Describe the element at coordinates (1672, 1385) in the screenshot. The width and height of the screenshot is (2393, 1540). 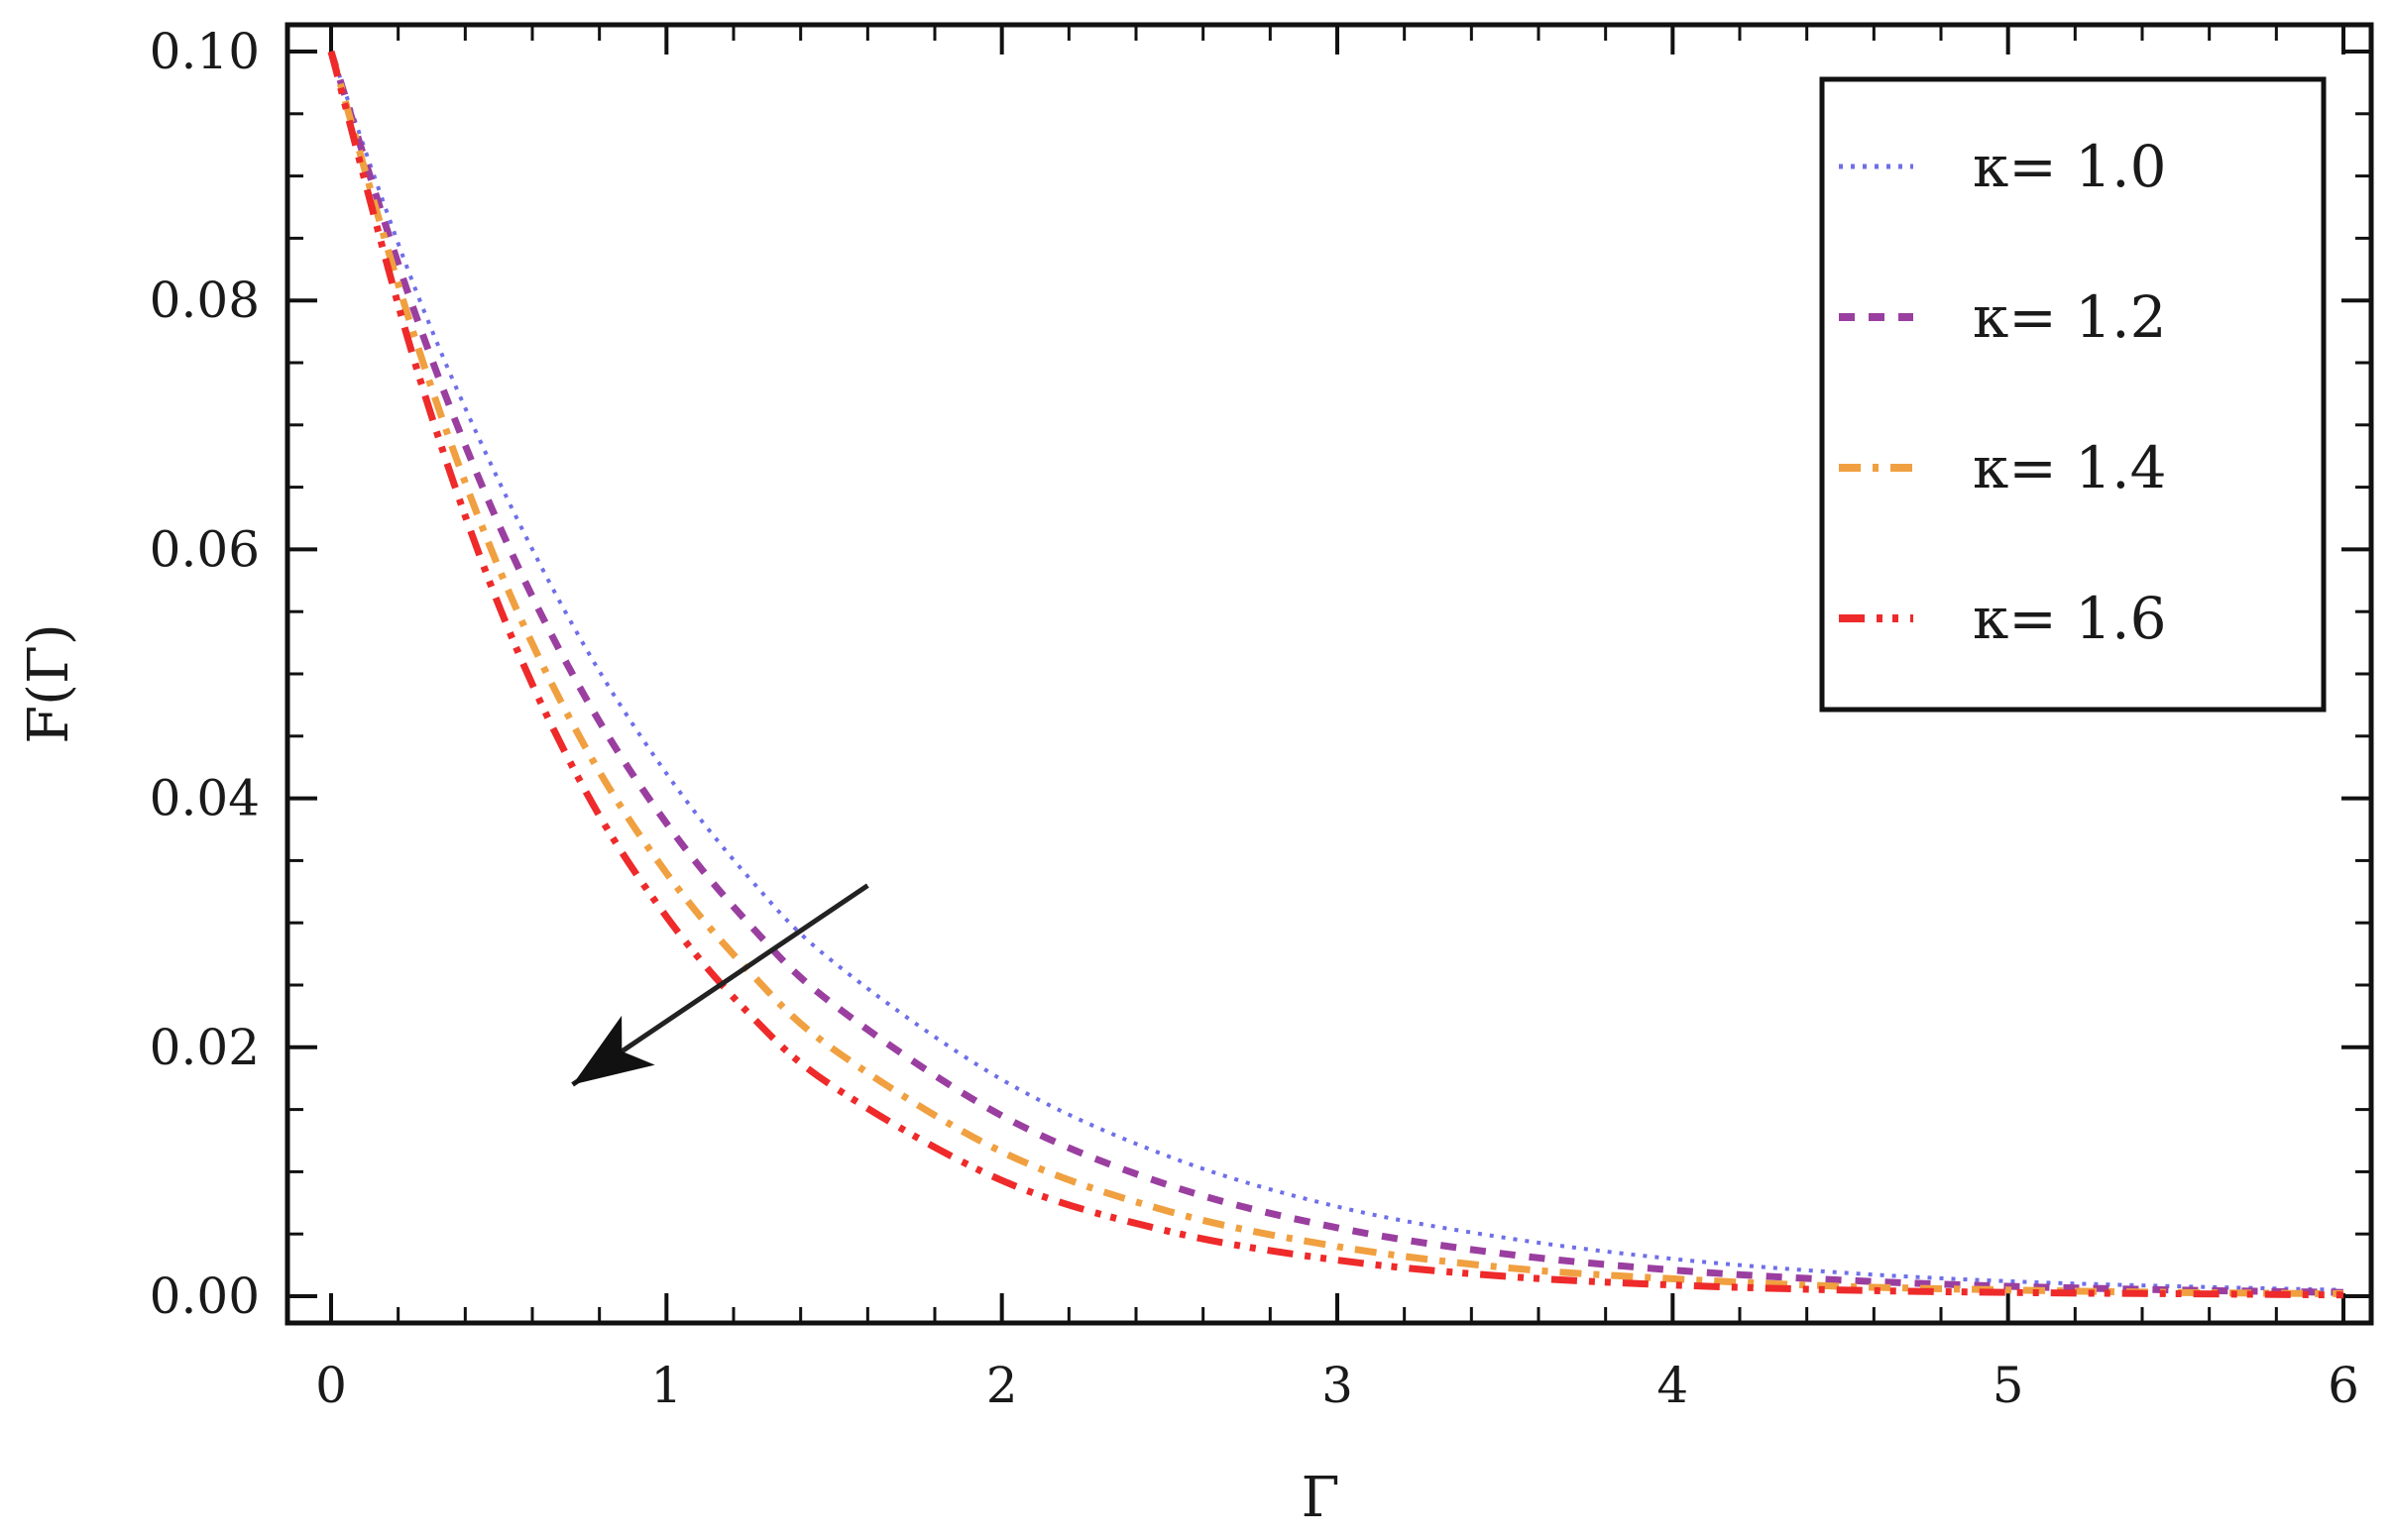
I see `x-tick-label: 4` at that location.